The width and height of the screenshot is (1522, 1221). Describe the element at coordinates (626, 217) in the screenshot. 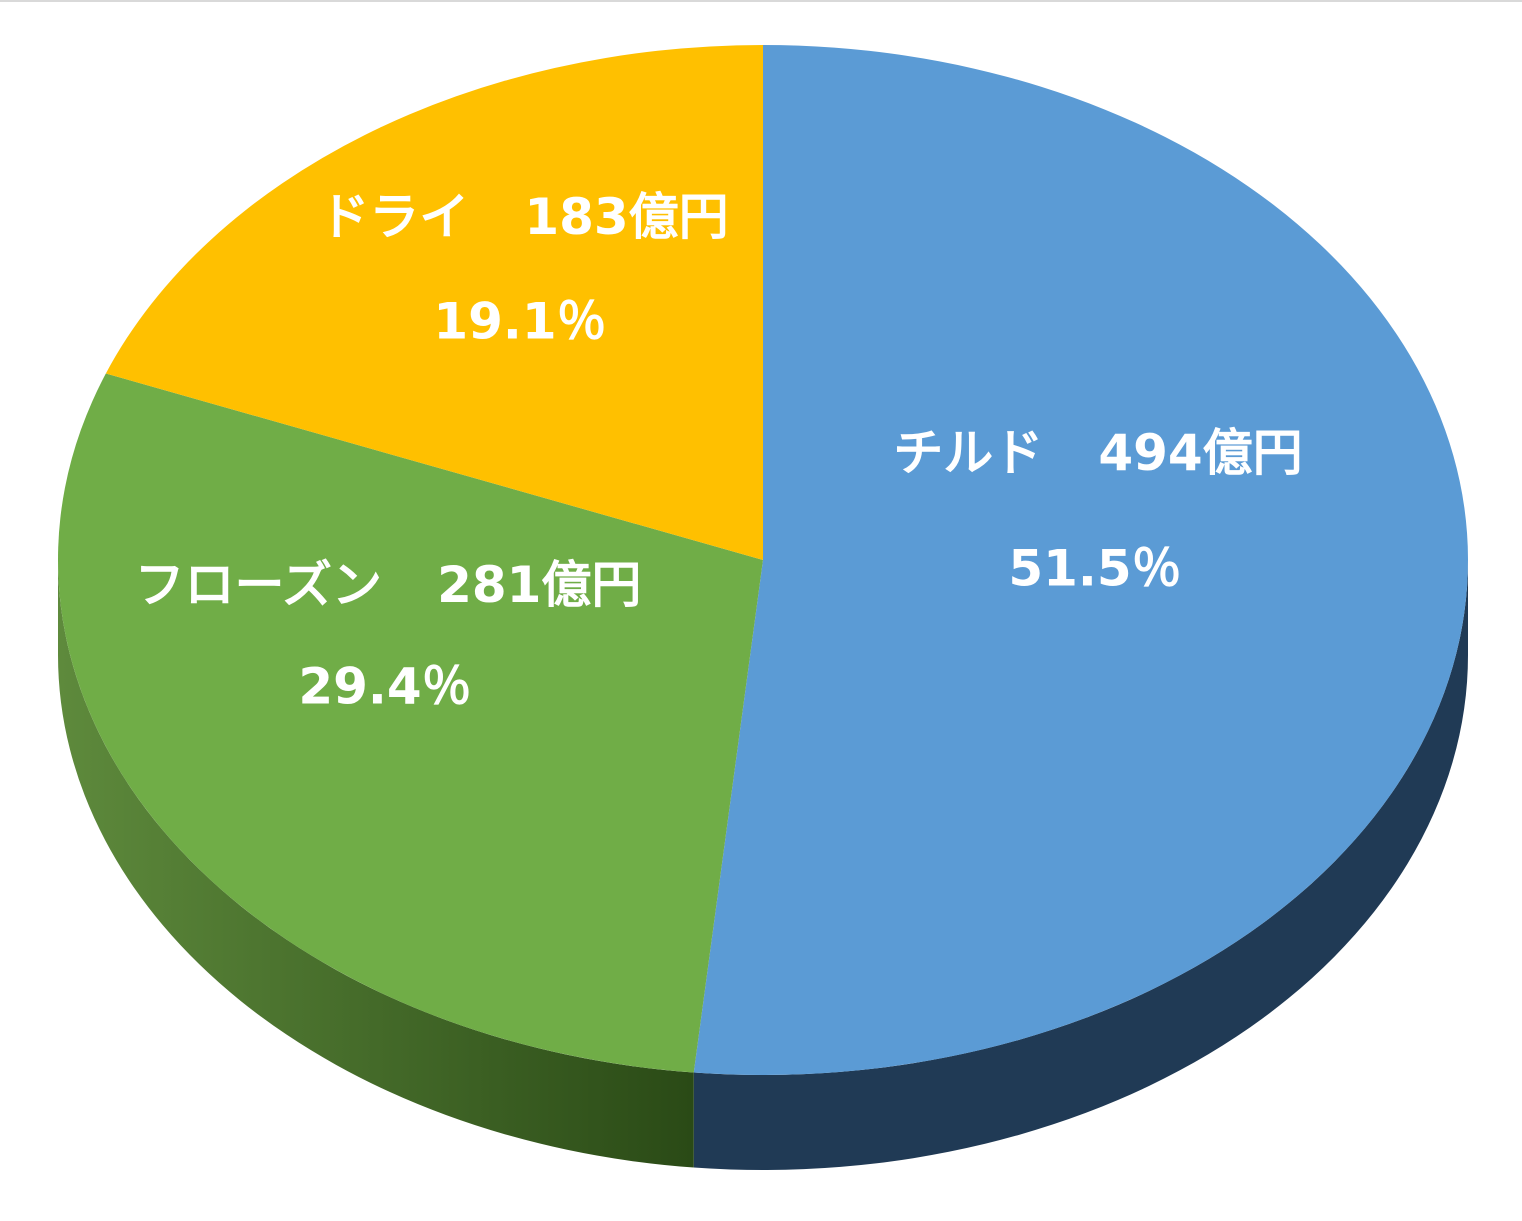

I see `value-label: 183億円` at that location.